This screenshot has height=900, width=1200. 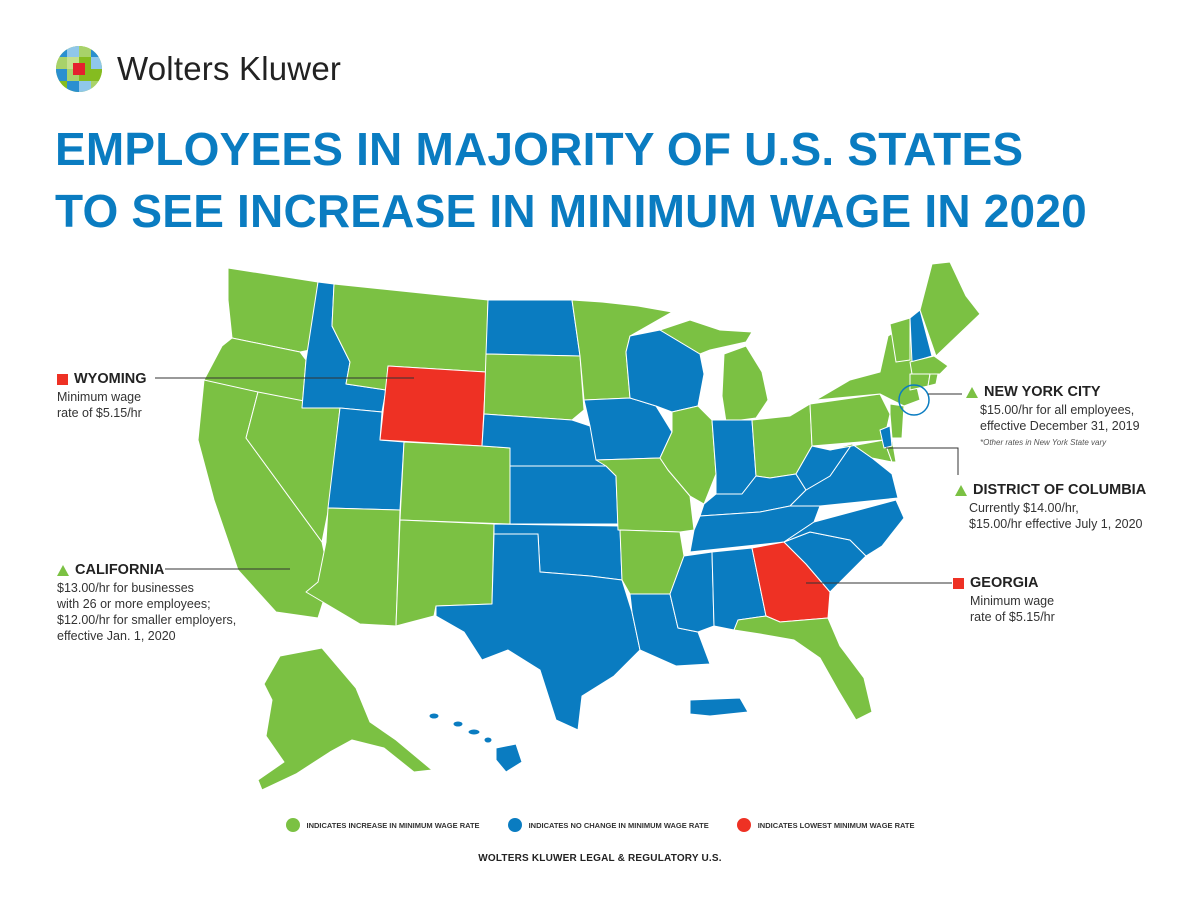 What do you see at coordinates (929, 365) in the screenshot?
I see `state-massachusetts` at bounding box center [929, 365].